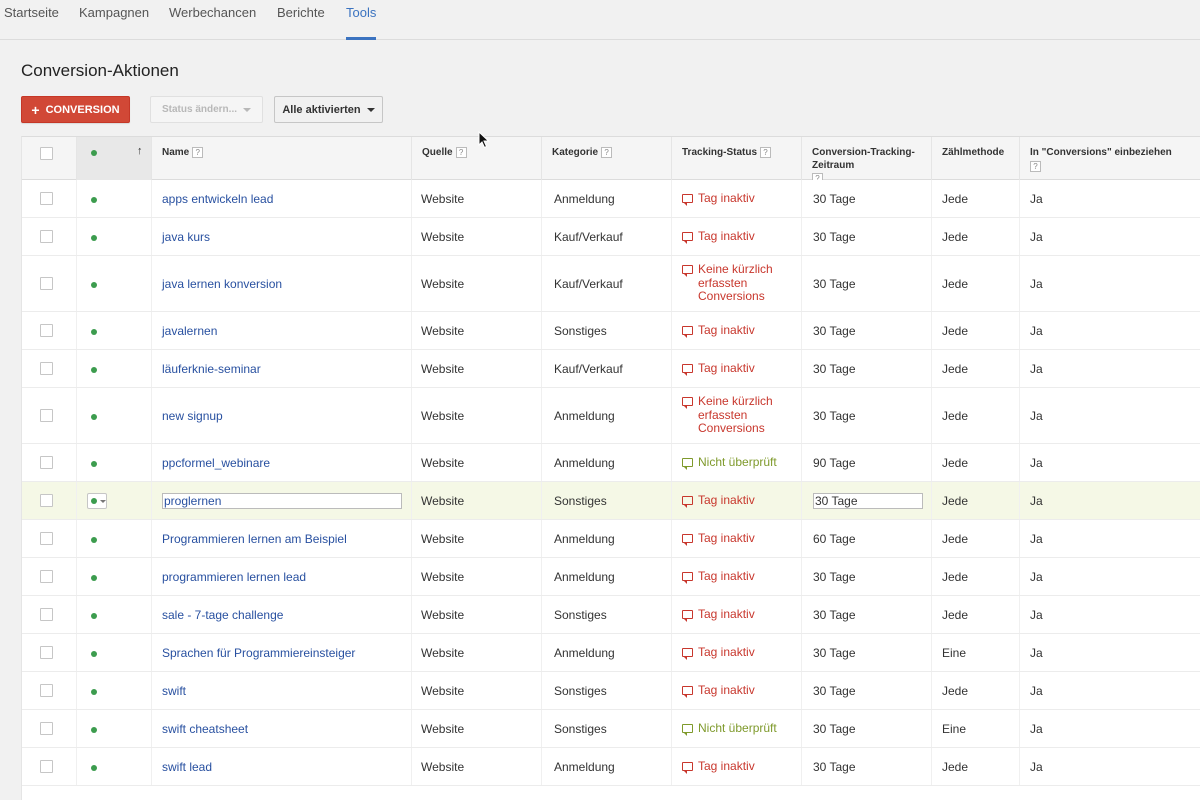  I want to click on select-all-checkbox, so click(46, 153).